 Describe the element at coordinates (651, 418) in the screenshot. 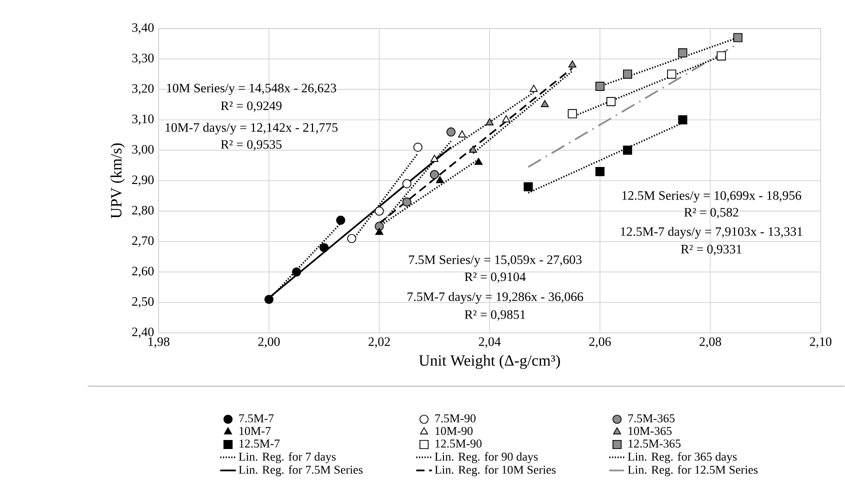

I see `legend-label: 7.5M-365` at that location.